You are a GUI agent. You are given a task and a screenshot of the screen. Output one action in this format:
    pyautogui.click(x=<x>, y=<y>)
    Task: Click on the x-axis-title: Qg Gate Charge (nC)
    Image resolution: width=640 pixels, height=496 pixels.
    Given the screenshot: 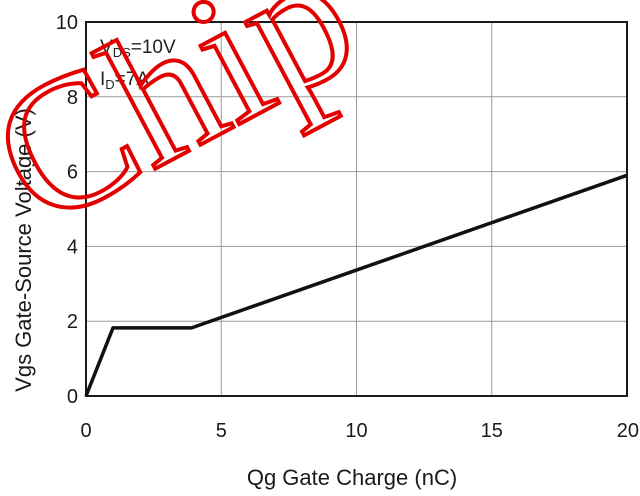 What is the action you would take?
    pyautogui.click(x=352, y=477)
    